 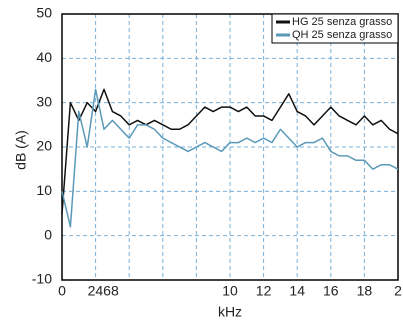 What do you see at coordinates (44, 101) in the screenshot?
I see `y-tick-label: 30` at bounding box center [44, 101].